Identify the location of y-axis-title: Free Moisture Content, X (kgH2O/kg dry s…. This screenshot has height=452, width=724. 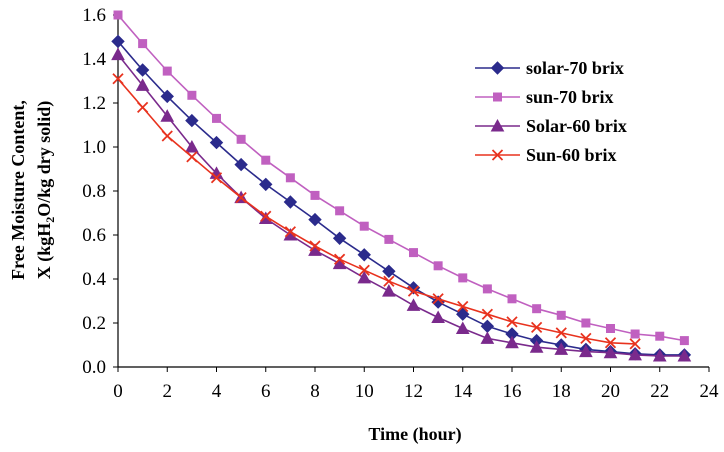
(32, 190).